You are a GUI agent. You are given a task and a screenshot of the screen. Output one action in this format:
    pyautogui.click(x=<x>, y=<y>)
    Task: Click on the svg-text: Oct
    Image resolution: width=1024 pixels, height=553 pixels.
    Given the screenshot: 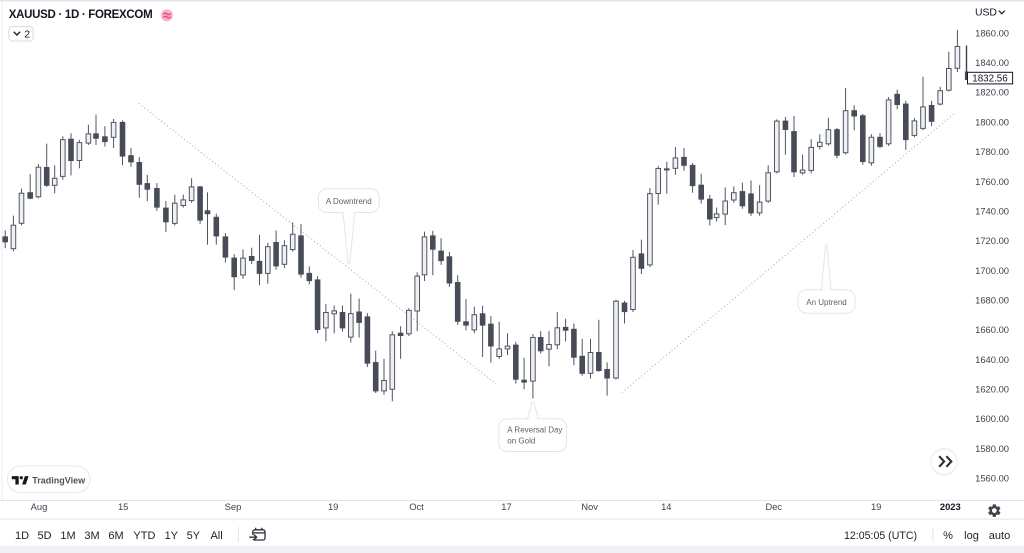 What is the action you would take?
    pyautogui.click(x=416, y=506)
    